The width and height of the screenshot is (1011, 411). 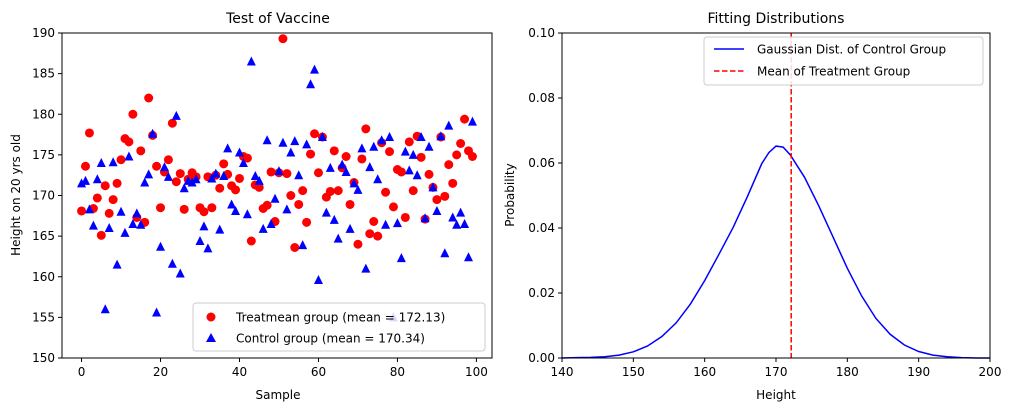 I want to click on y-tick-label: 175, so click(x=43, y=155).